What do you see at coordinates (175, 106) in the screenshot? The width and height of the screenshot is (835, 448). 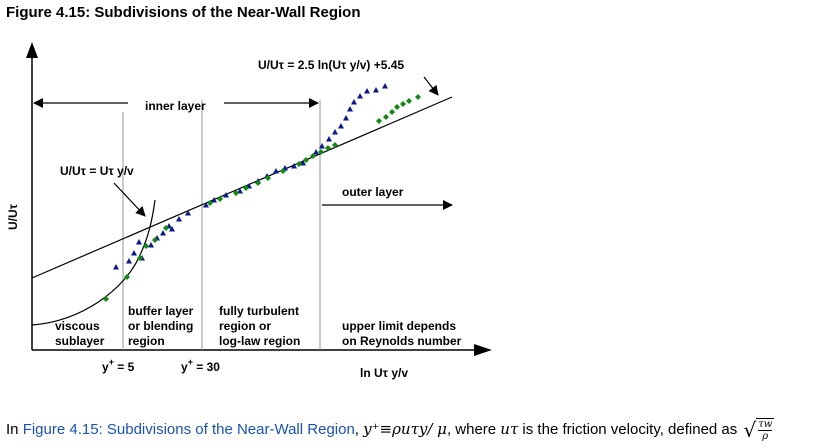 I see `inner-layer-label: inner layer` at bounding box center [175, 106].